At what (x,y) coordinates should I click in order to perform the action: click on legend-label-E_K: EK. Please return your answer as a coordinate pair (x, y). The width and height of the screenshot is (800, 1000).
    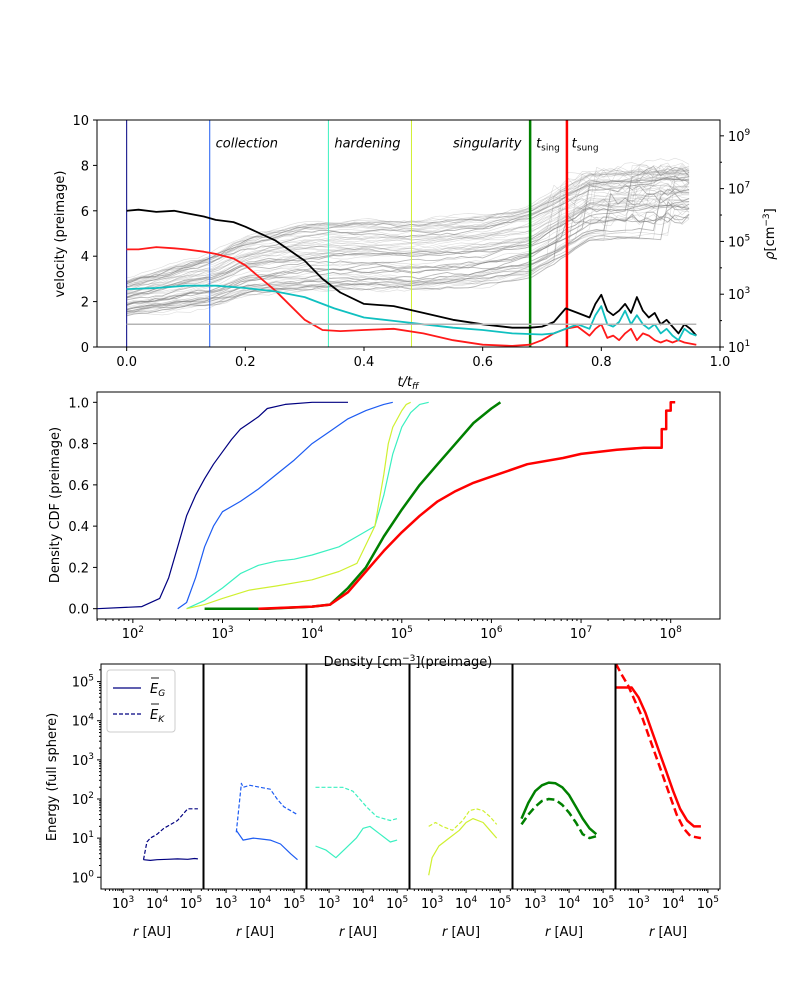
    Looking at the image, I should click on (157, 716).